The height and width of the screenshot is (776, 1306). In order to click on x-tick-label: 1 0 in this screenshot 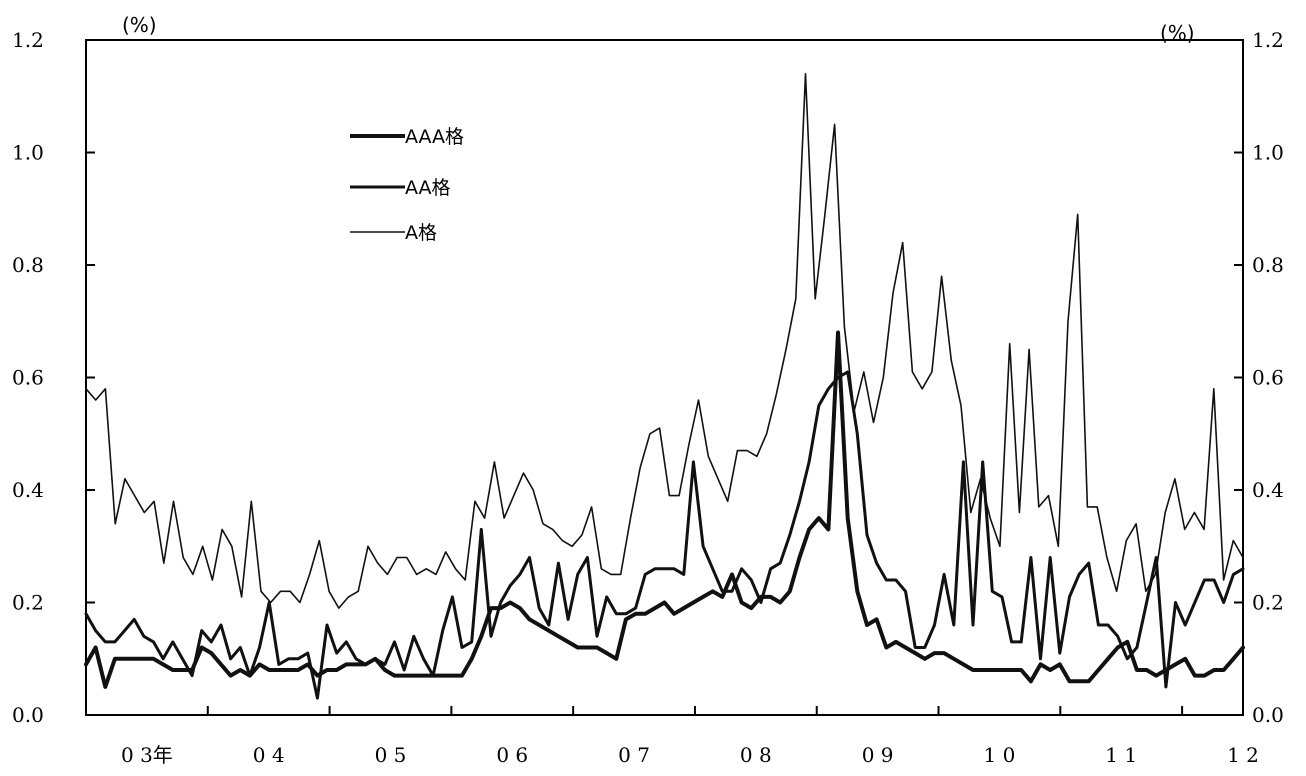, I will do `click(1000, 755)`.